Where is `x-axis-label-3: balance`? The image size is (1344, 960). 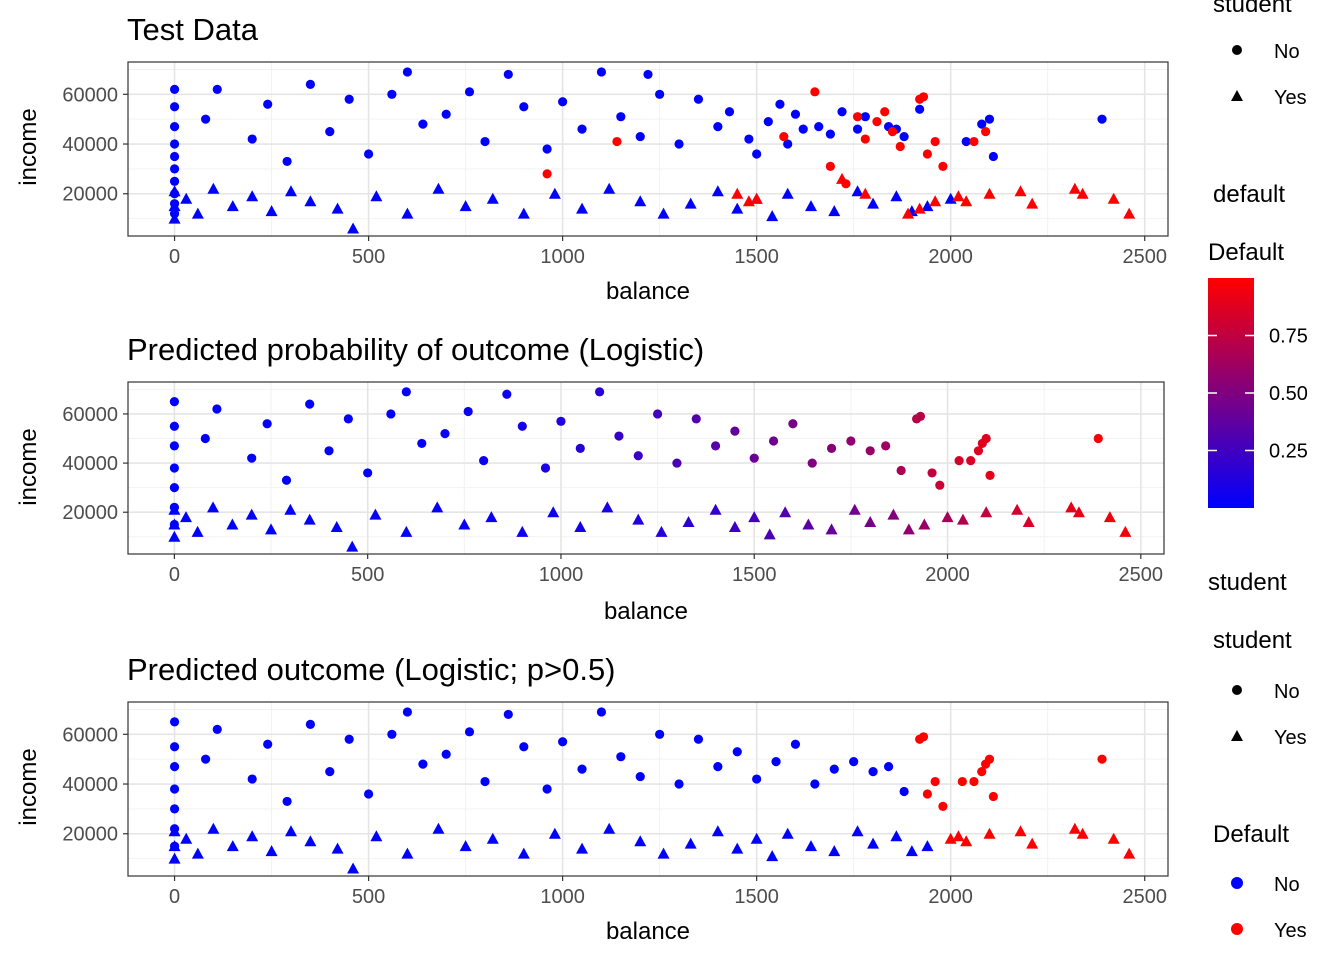
x-axis-label-3: balance is located at coordinates (648, 931).